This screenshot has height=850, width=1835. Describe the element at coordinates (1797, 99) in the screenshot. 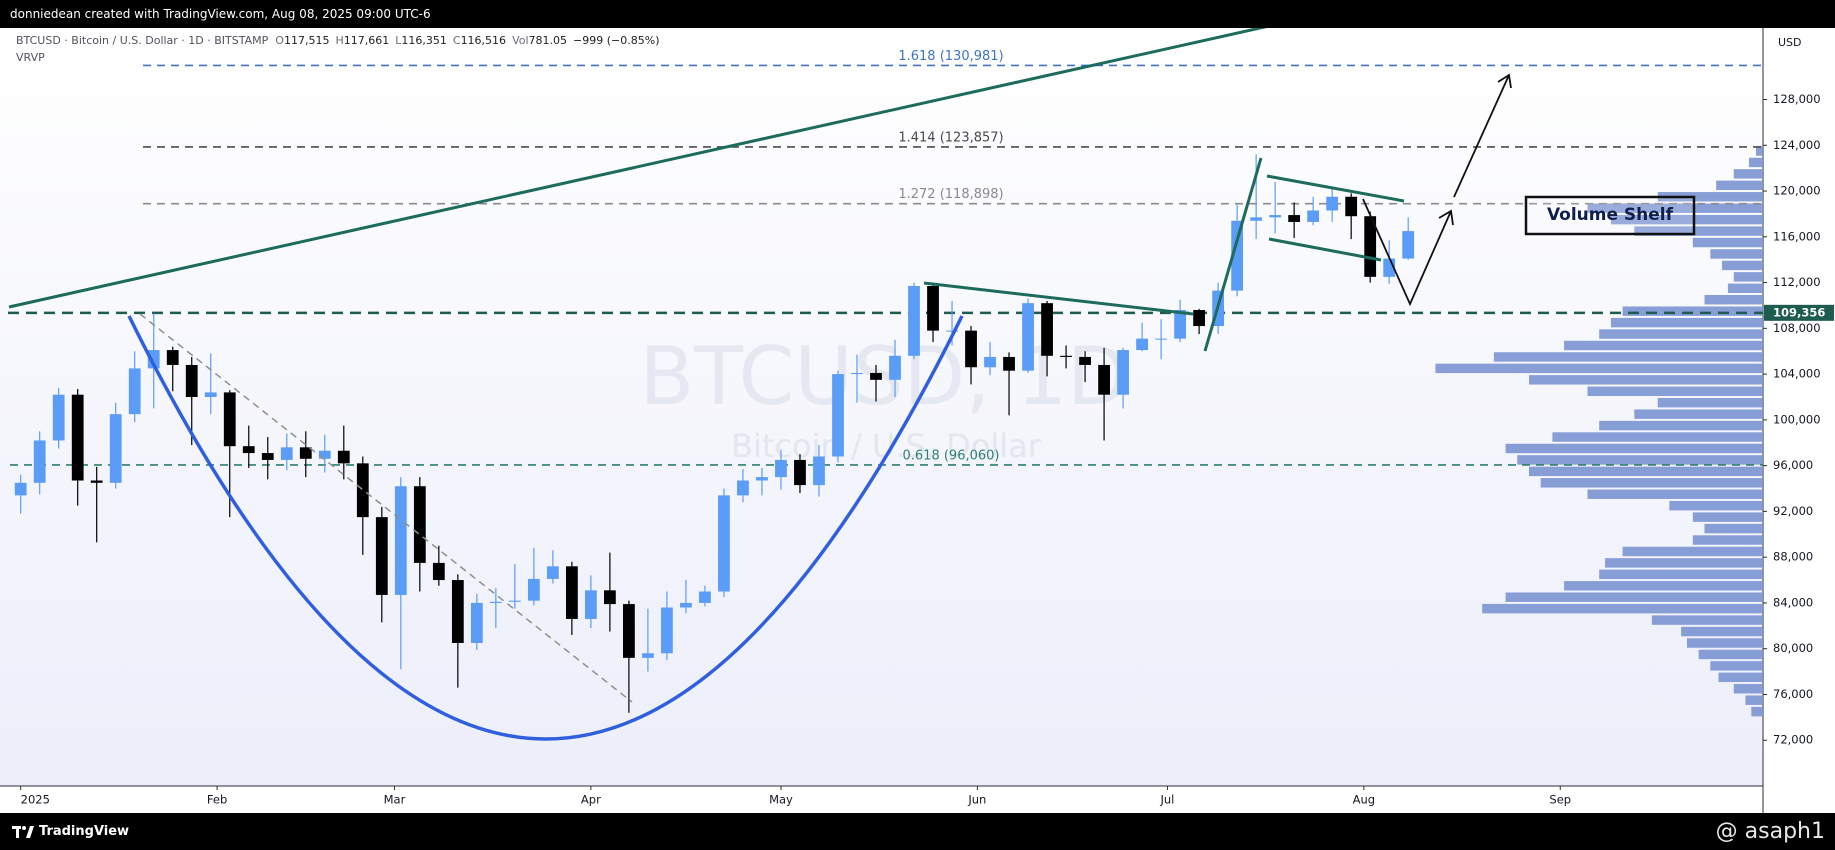

I see `y-tick-label: 128,000` at that location.